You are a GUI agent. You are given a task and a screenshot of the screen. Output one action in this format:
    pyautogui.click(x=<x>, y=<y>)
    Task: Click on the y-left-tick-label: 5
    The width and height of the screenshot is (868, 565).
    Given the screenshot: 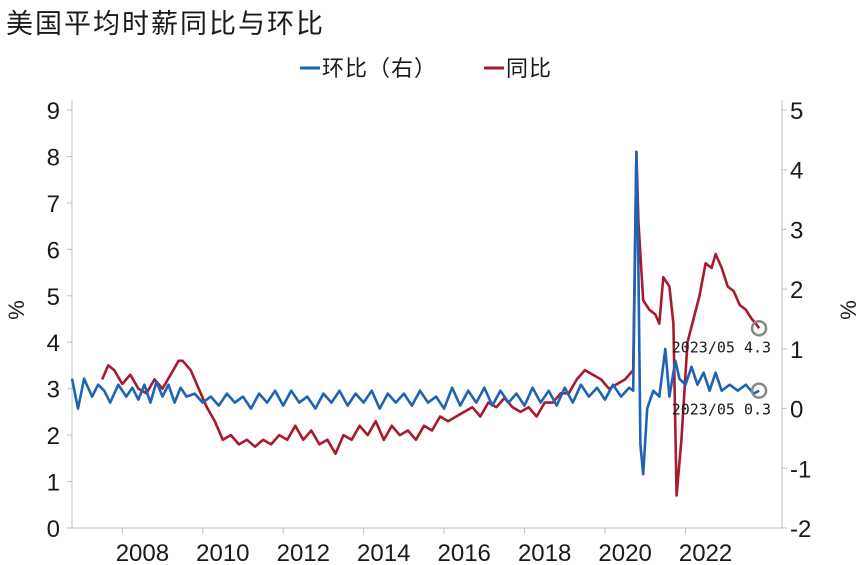 What is the action you would take?
    pyautogui.click(x=53, y=297)
    